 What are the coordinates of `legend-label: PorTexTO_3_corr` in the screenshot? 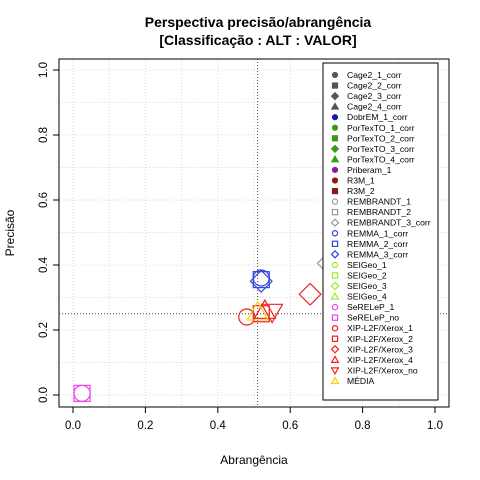 It's located at (381, 149).